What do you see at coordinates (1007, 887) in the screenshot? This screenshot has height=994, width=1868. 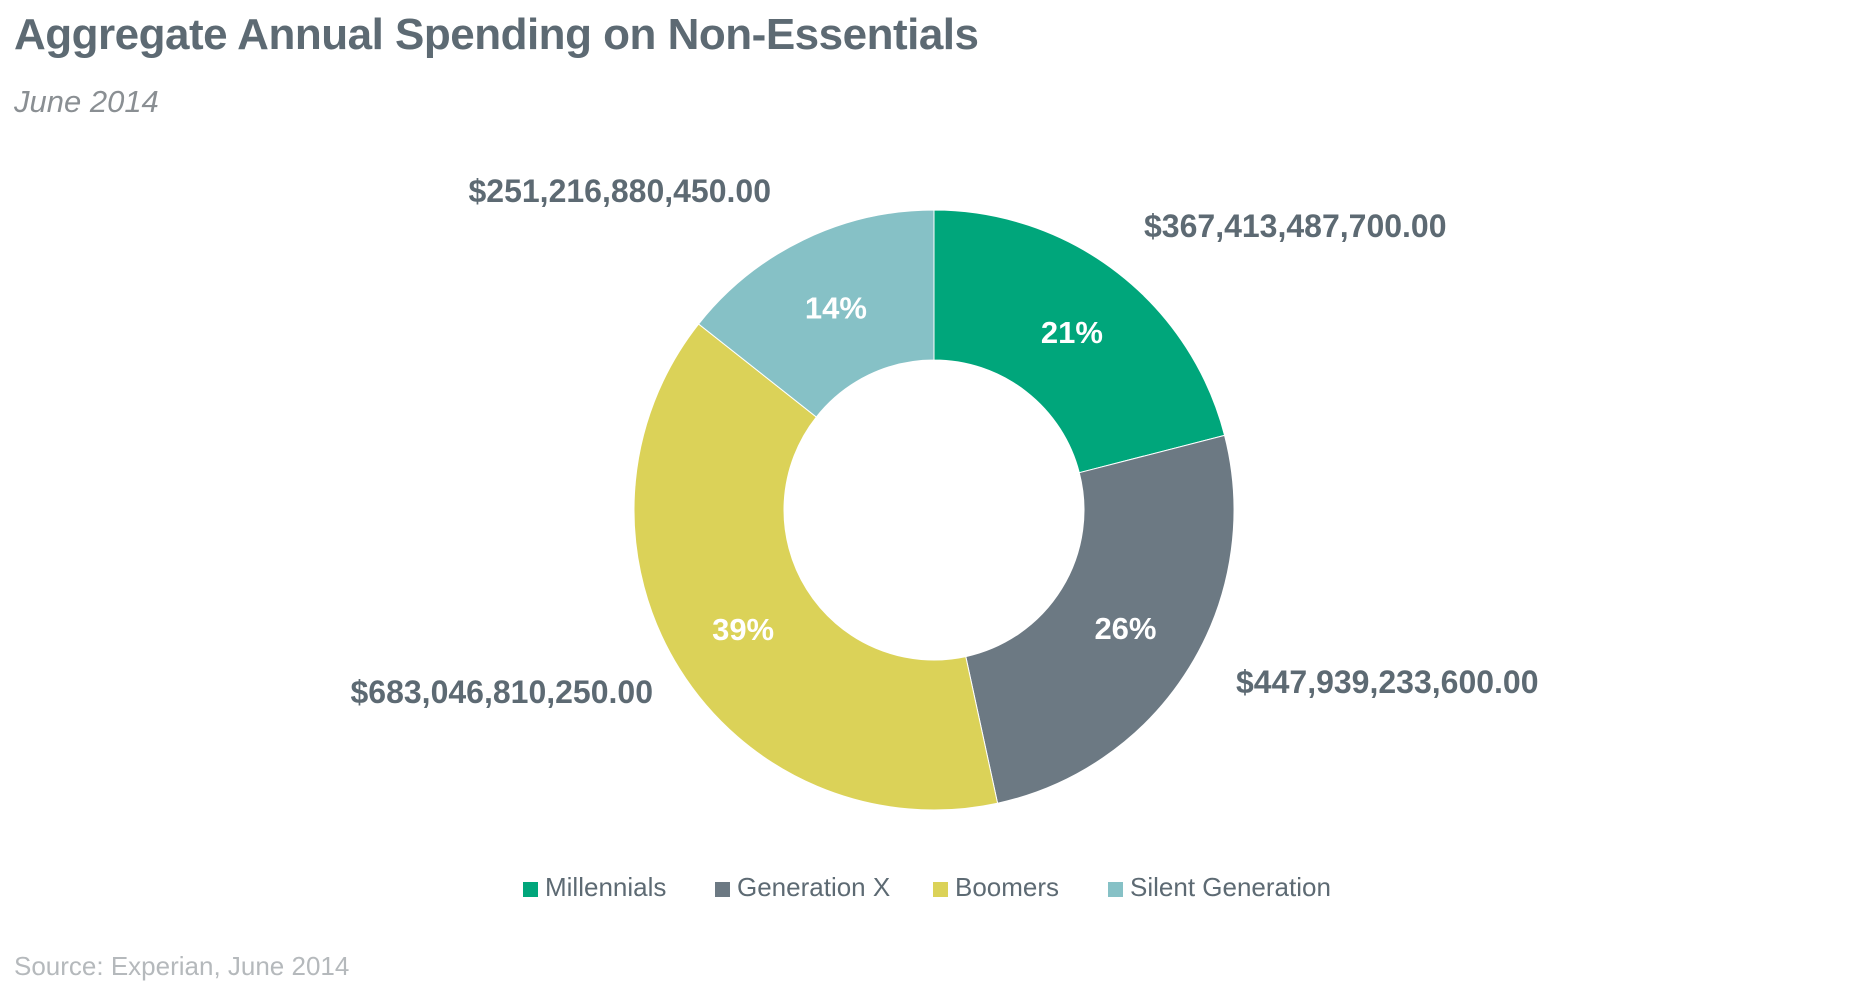 I see `legend-label-boomers: Boomers` at bounding box center [1007, 887].